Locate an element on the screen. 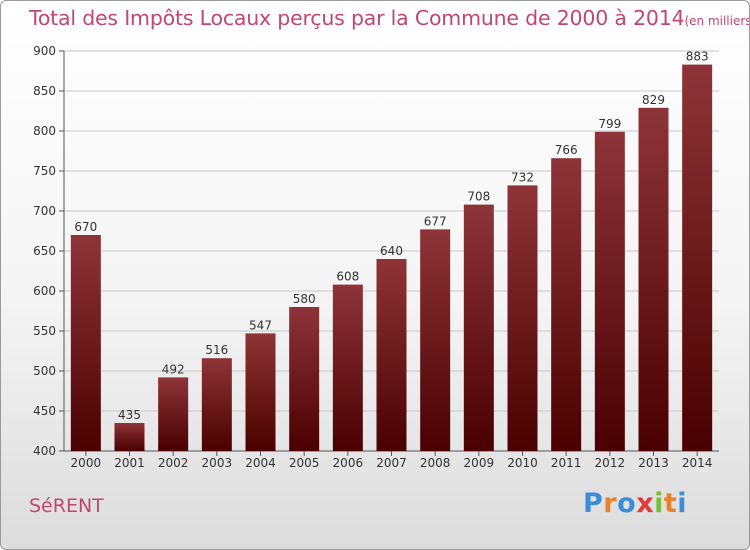 Image resolution: width=750 pixels, height=550 pixels. y-tick-label-800: 800 is located at coordinates (44, 131).